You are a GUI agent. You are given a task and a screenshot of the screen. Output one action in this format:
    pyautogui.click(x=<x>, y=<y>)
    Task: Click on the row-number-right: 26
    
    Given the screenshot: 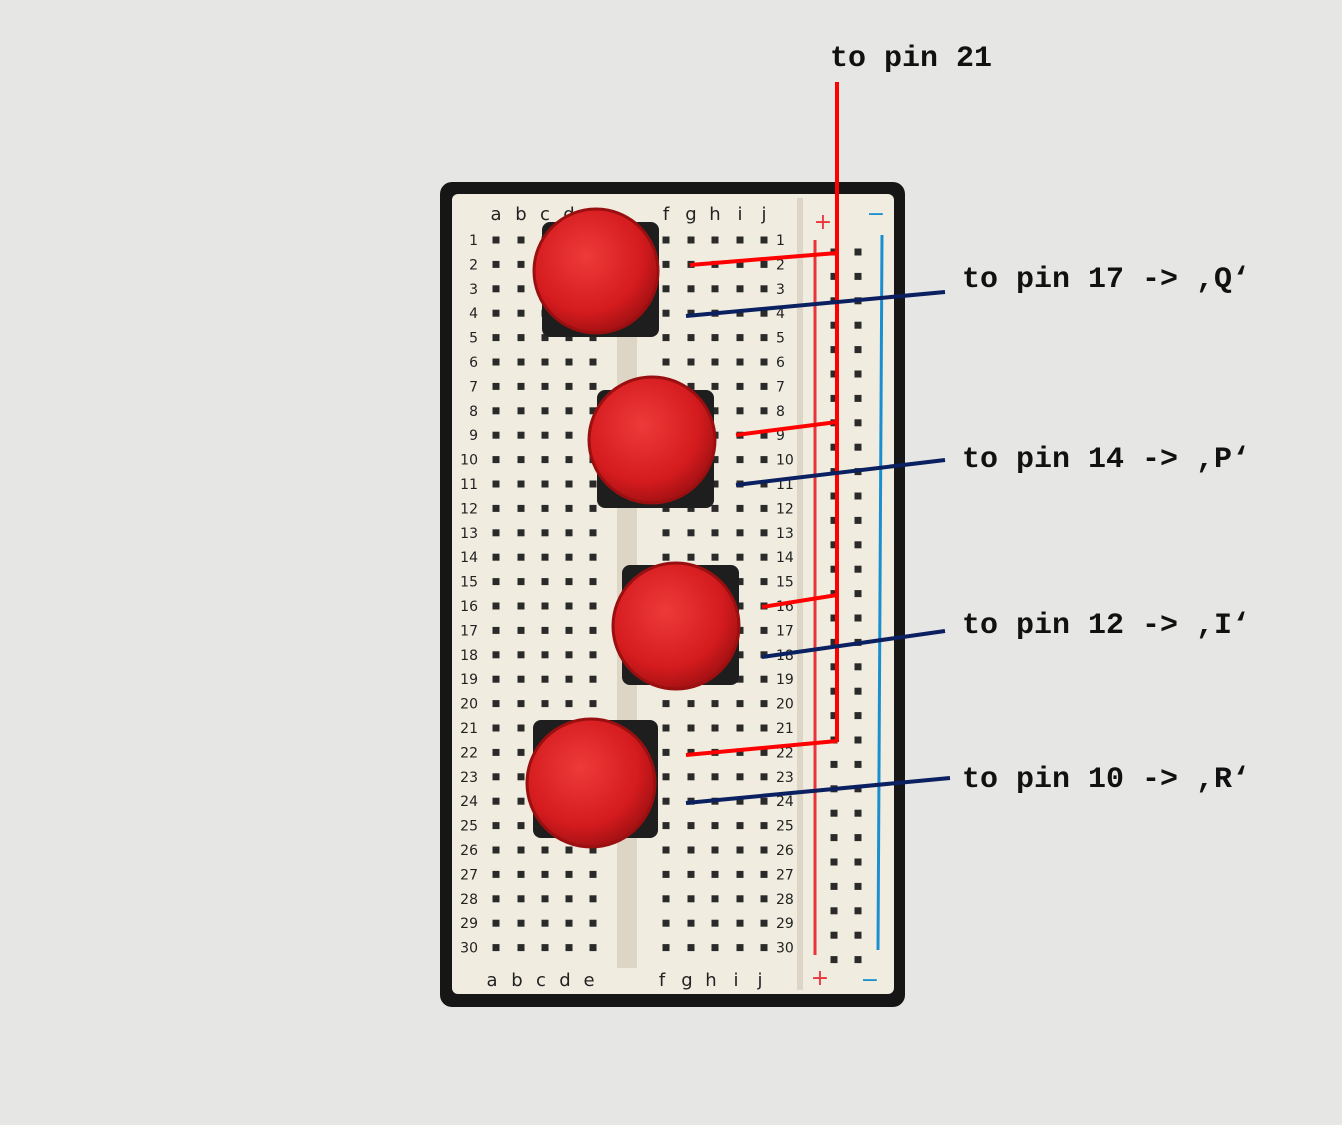 What is the action you would take?
    pyautogui.click(x=785, y=851)
    